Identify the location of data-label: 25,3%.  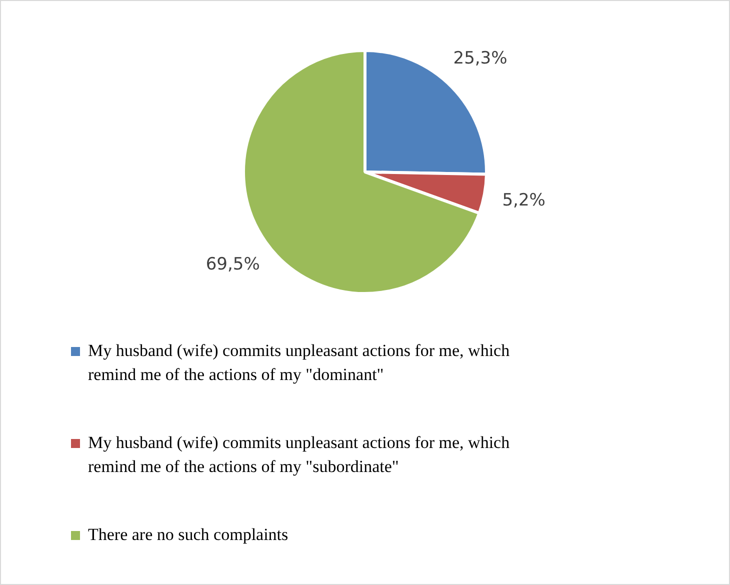
(480, 58).